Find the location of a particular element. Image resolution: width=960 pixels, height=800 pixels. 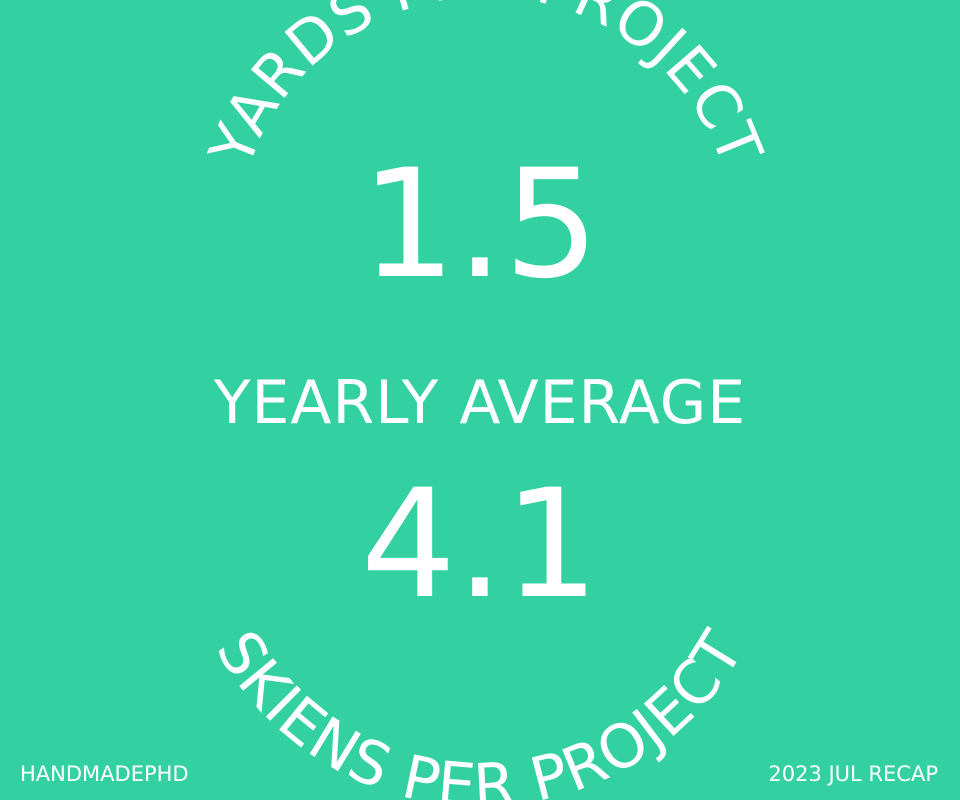

yards-per-project-value: 1.5 is located at coordinates (480, 225).